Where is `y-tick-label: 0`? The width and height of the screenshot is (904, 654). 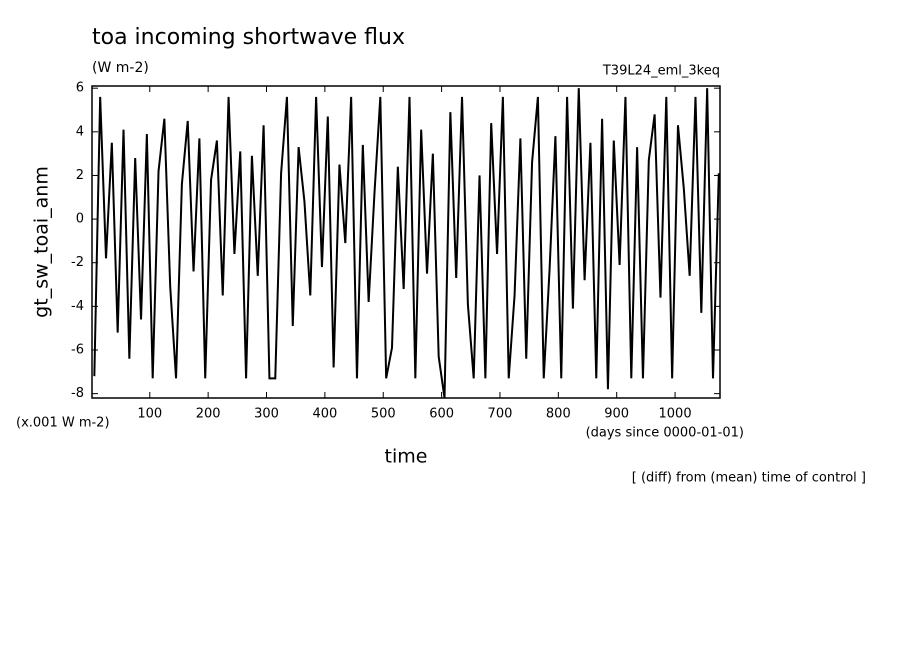 y-tick-label: 0 is located at coordinates (80, 219).